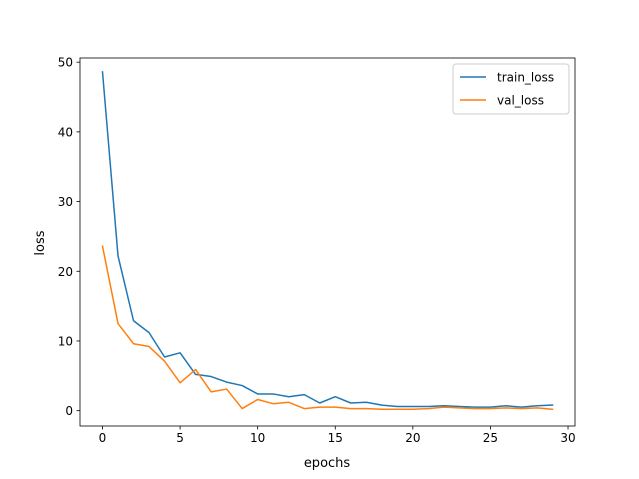  I want to click on x-tick-label: 10, so click(257, 438).